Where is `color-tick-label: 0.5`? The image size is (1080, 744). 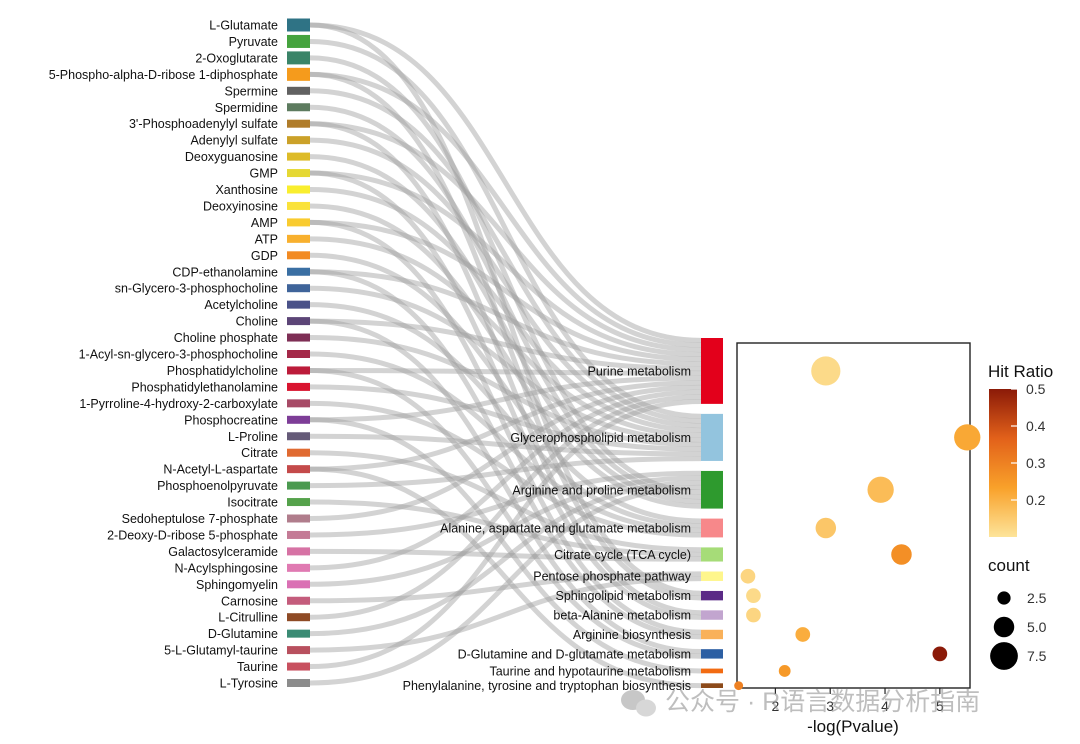 color-tick-label: 0.5 is located at coordinates (1036, 389).